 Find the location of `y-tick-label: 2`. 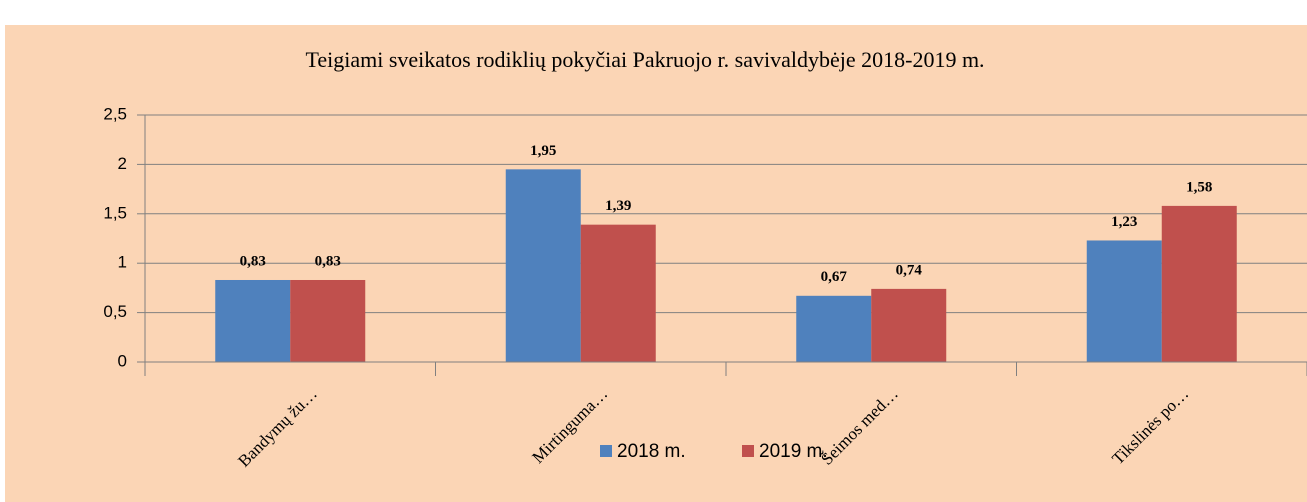

y-tick-label: 2 is located at coordinates (122, 163).